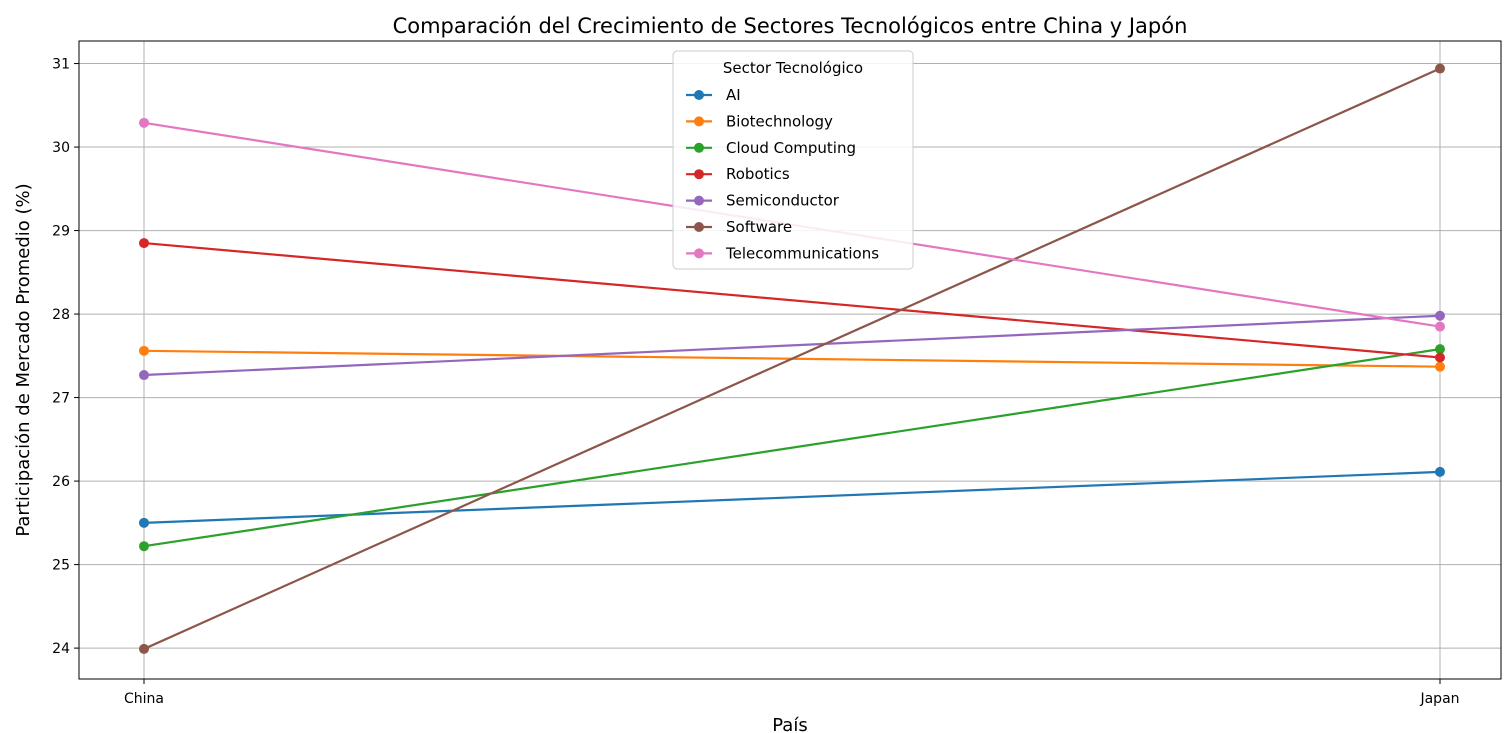 The image size is (1506, 733). Describe the element at coordinates (791, 148) in the screenshot. I see `legend-label: Cloud Computing` at that location.